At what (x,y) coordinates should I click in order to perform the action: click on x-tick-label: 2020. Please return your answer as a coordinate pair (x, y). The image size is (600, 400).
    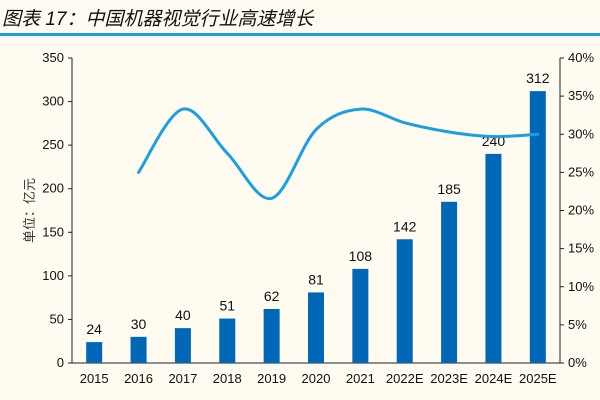
    Looking at the image, I should click on (316, 378).